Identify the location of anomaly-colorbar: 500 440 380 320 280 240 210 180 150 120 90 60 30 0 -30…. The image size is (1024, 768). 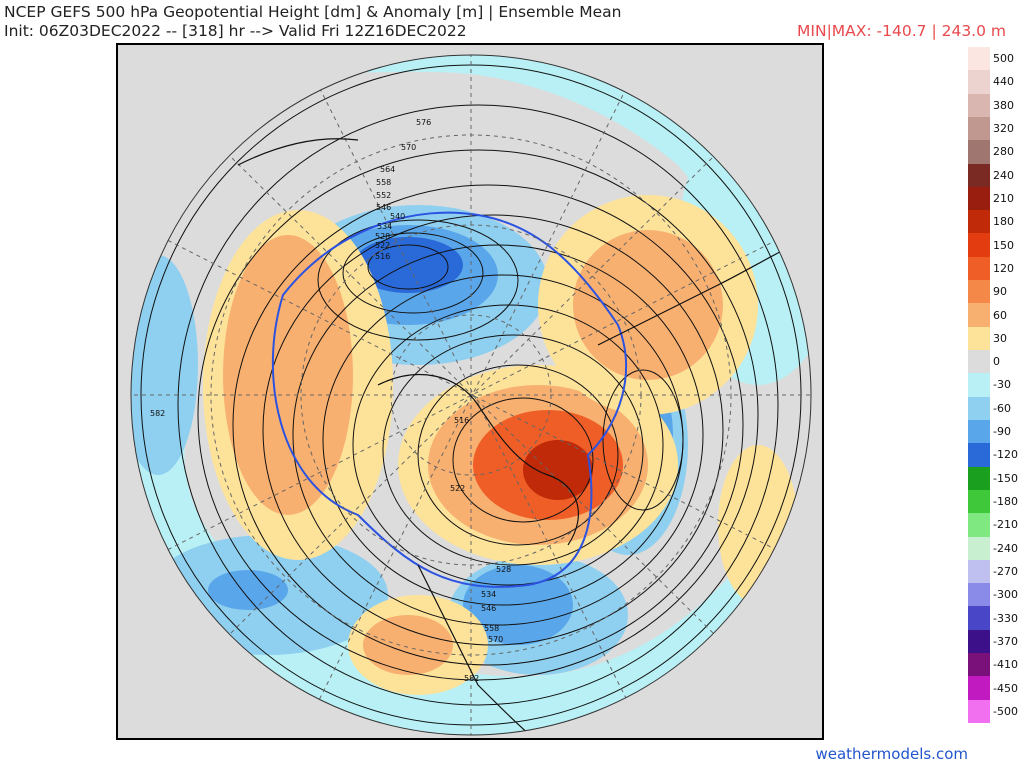
(995, 385).